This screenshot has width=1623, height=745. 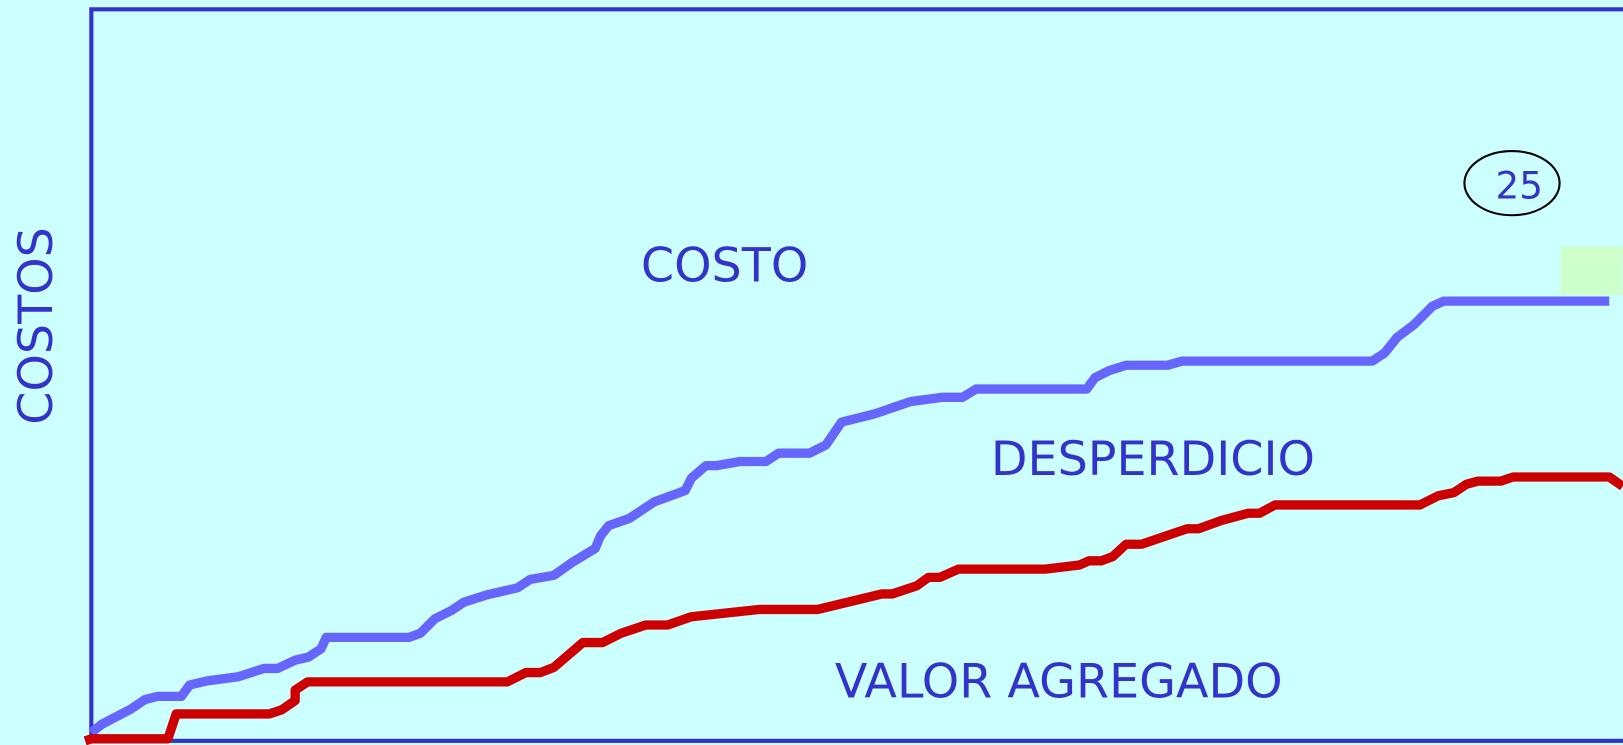 What do you see at coordinates (724, 265) in the screenshot?
I see `cost-label: COSTO` at bounding box center [724, 265].